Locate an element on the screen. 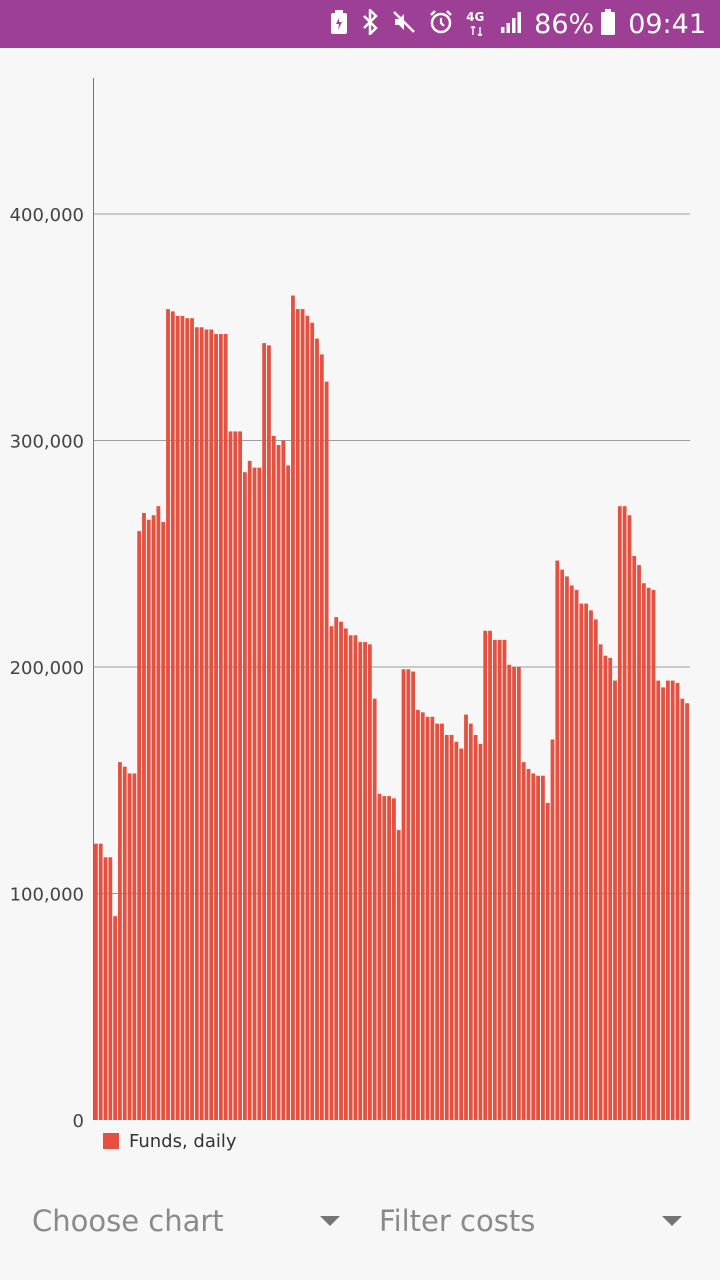 The height and width of the screenshot is (1280, 720). legend-label: Funds, daily is located at coordinates (183, 1141).